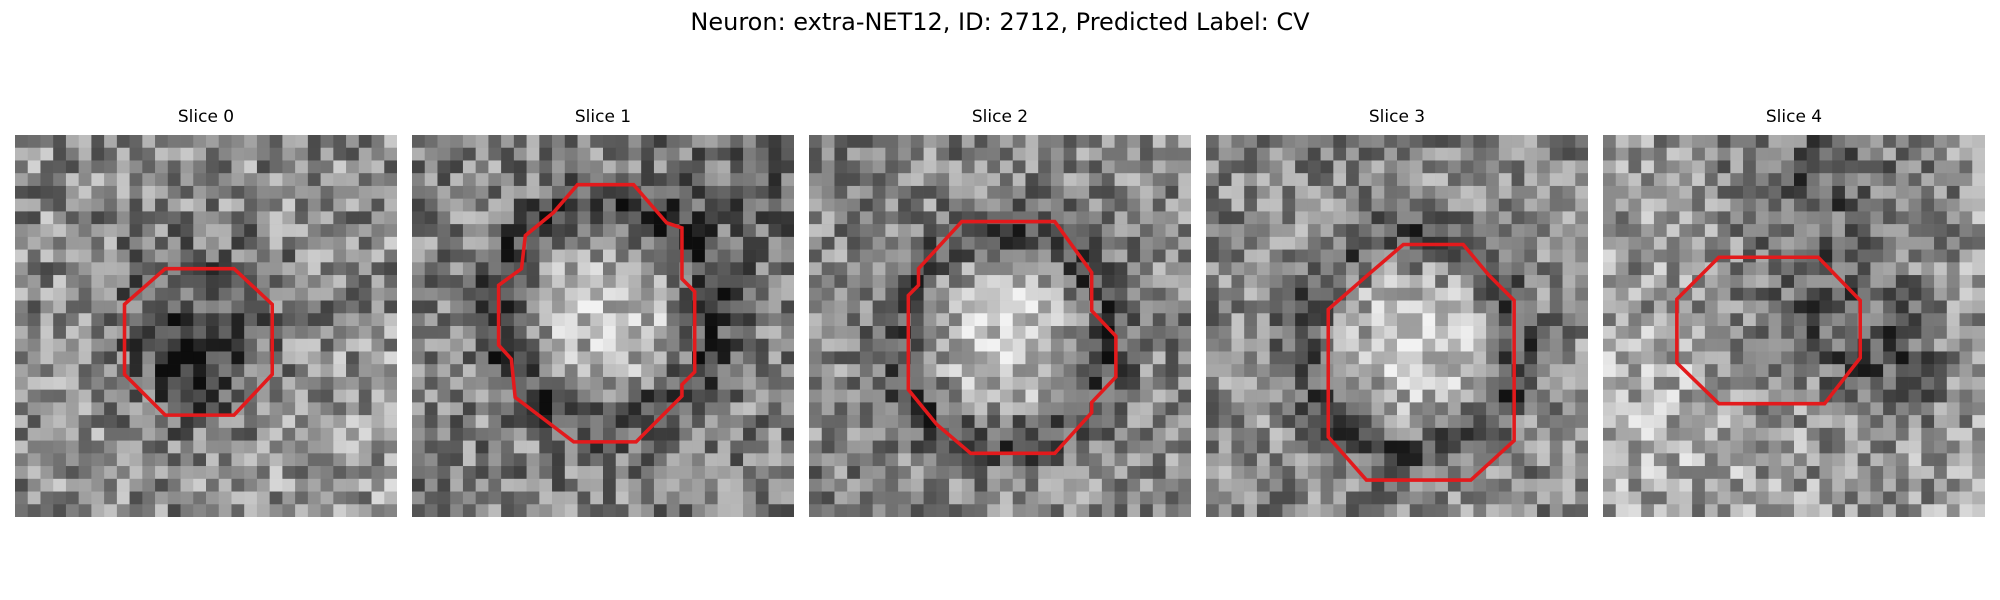 The height and width of the screenshot is (600, 2000). Describe the element at coordinates (1000, 311) in the screenshot. I see `slice-panel-2: Slice 2` at that location.